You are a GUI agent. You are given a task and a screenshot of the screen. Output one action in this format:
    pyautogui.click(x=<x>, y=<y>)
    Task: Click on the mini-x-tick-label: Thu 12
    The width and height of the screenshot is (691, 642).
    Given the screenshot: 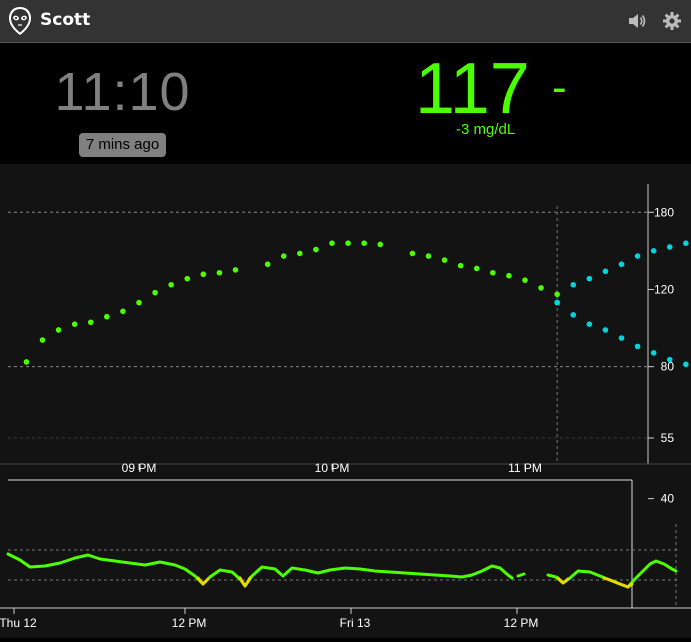 What is the action you would take?
    pyautogui.click(x=18, y=623)
    